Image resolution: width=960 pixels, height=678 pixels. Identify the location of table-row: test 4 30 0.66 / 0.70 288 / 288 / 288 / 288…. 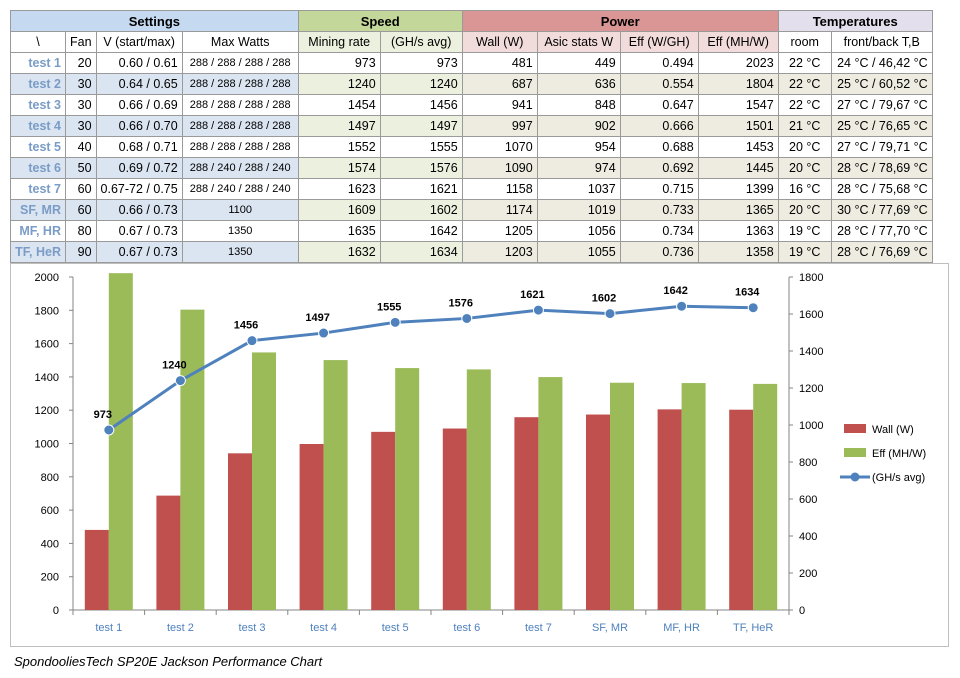
(471, 126).